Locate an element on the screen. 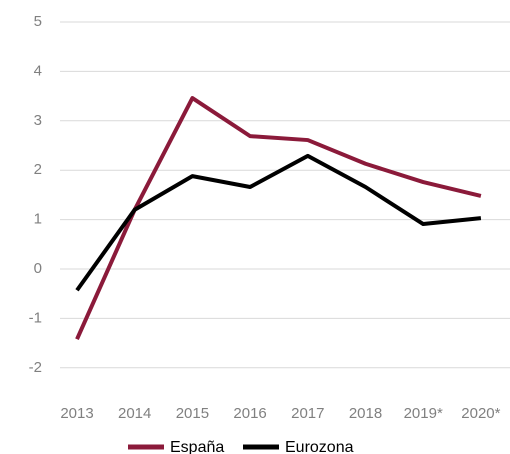 The image size is (510, 454). x-tick-label: 2019* is located at coordinates (423, 413).